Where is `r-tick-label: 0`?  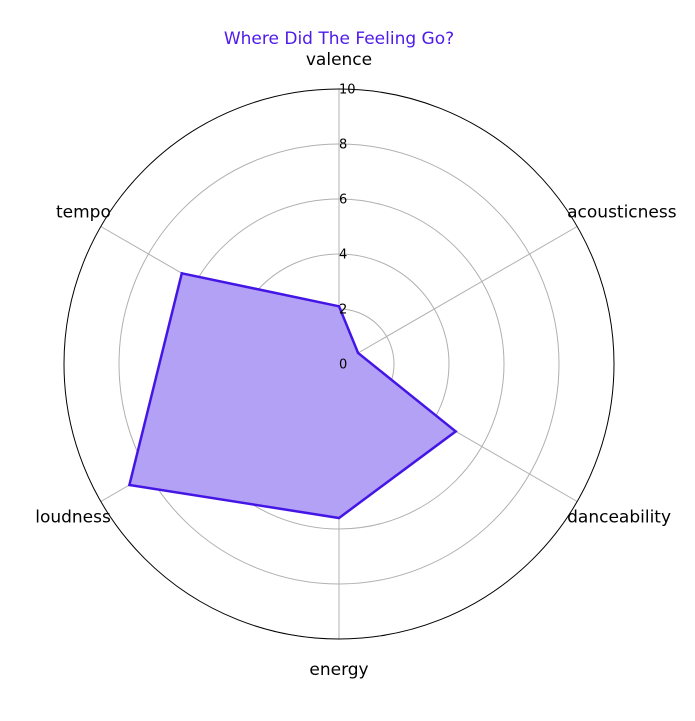
r-tick-label: 0 is located at coordinates (343, 365).